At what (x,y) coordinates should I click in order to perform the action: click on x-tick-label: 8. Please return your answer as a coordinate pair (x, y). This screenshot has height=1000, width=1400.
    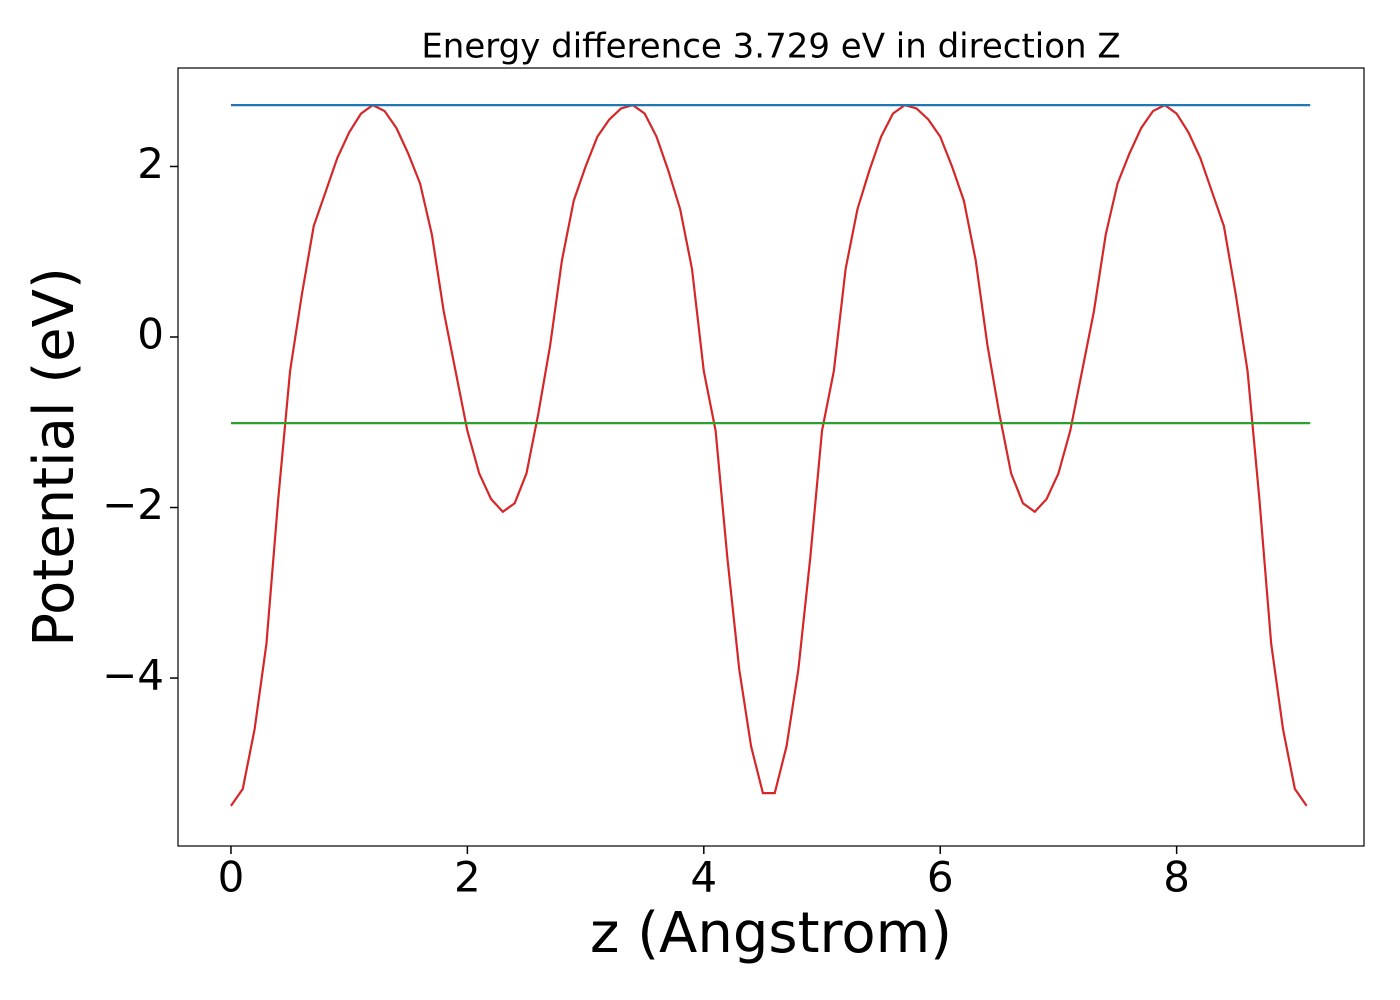
    Looking at the image, I should click on (1176, 877).